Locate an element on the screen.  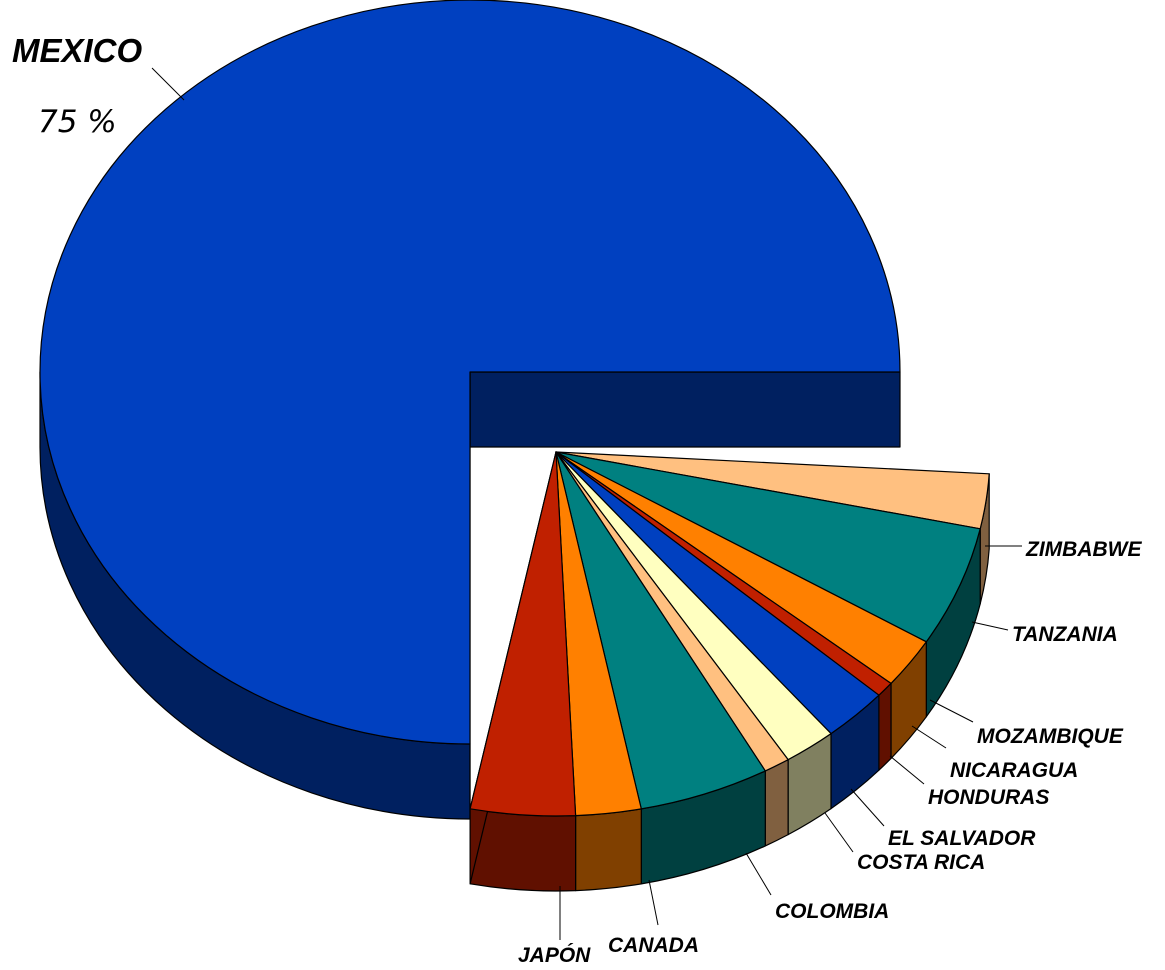
slice-side-costa-rica is located at coordinates (776, 803).